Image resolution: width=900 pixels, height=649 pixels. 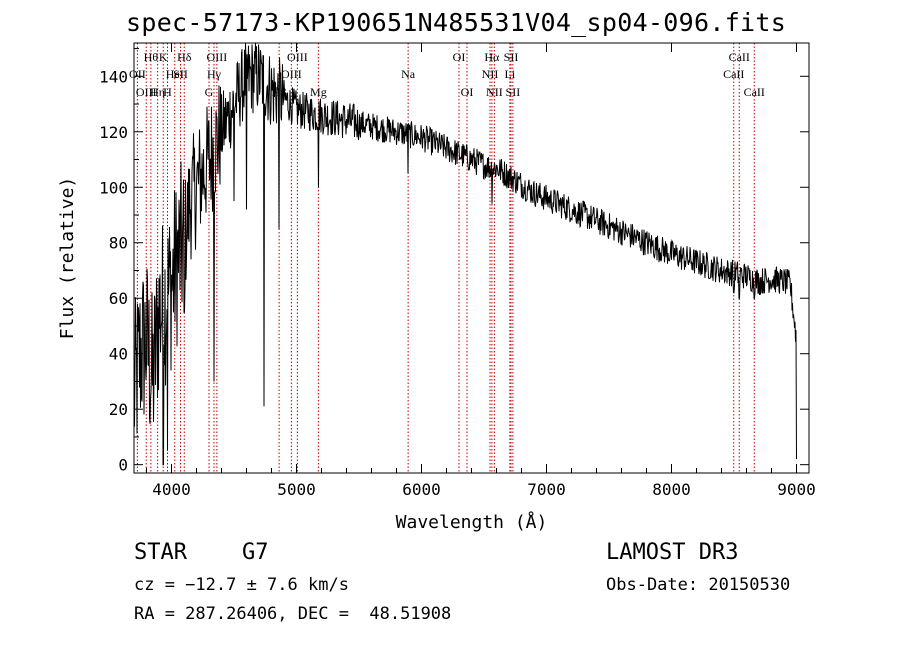 I want to click on line-marker-label-13: OIII, so click(x=291, y=74).